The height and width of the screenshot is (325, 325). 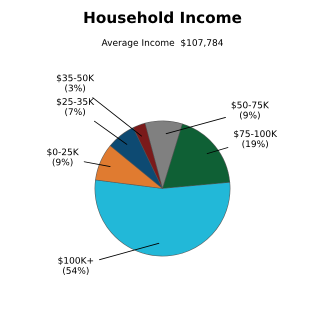 What do you see at coordinates (76, 260) in the screenshot?
I see `slice-label: $100K+` at bounding box center [76, 260].